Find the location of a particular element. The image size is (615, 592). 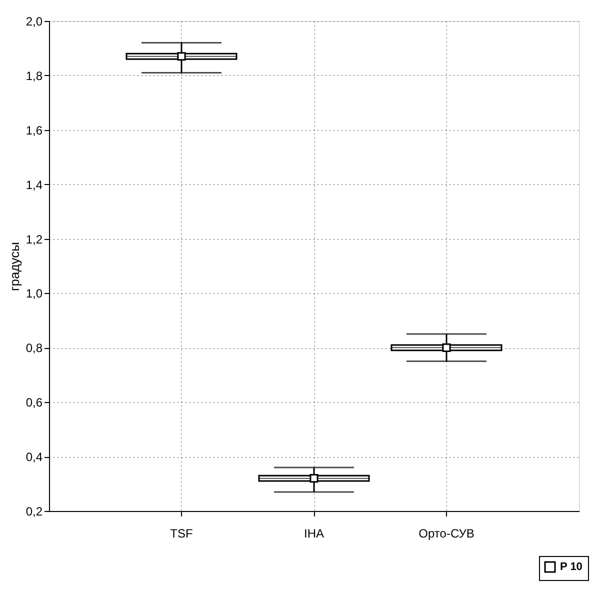

y-tick-label: 0,8 is located at coordinates (34, 348).